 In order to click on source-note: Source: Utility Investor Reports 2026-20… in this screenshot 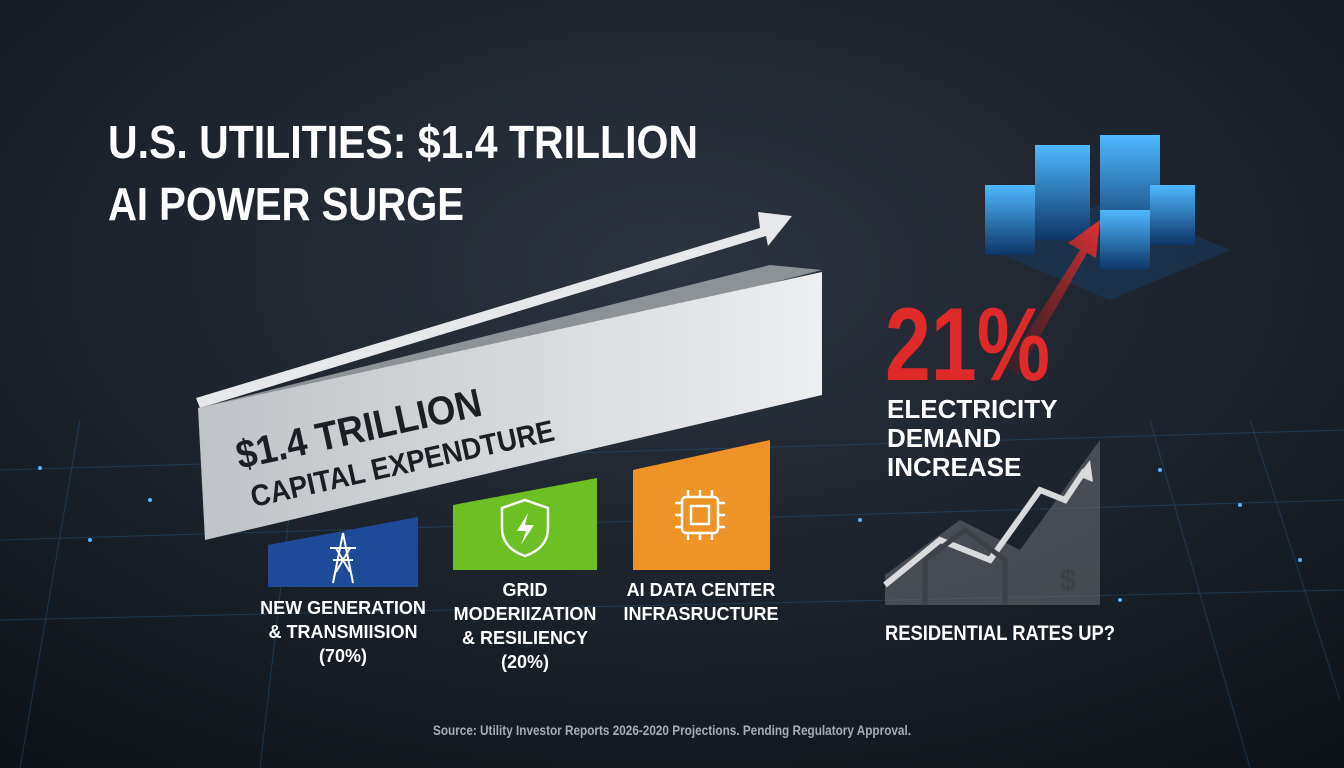, I will do `click(672, 730)`.